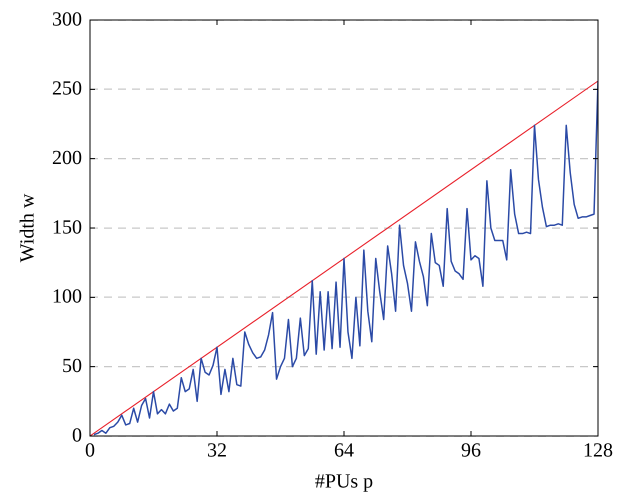 Image resolution: width=634 pixels, height=502 pixels. What do you see at coordinates (344, 481) in the screenshot?
I see `x-axis-title: #PUs p` at bounding box center [344, 481].